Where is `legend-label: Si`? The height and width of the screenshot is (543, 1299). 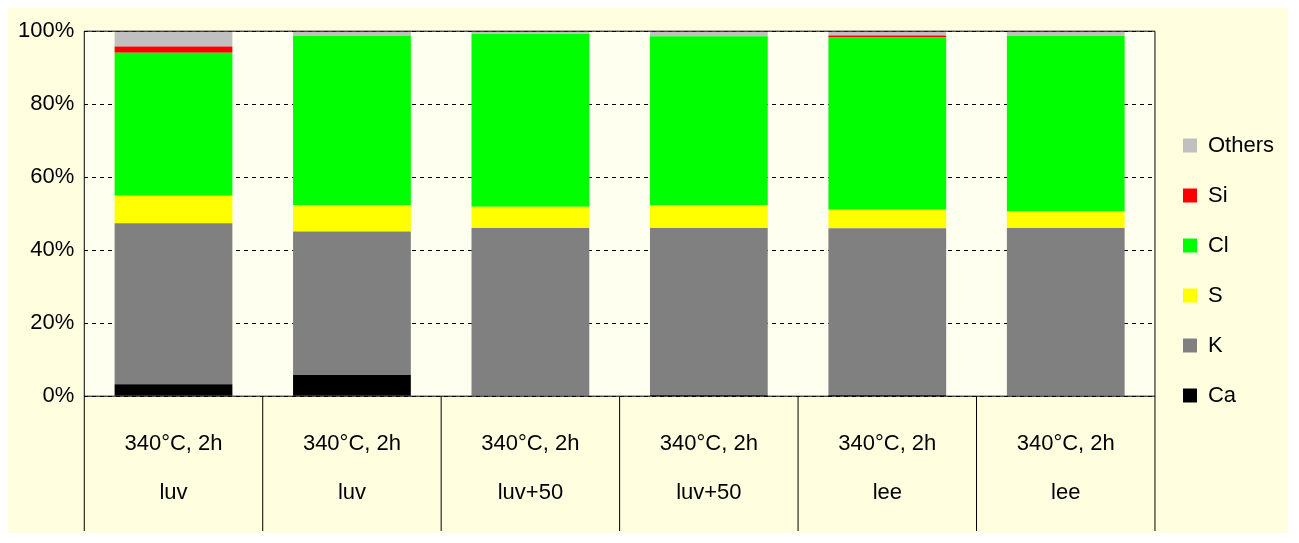
legend-label: Si is located at coordinates (1217, 194).